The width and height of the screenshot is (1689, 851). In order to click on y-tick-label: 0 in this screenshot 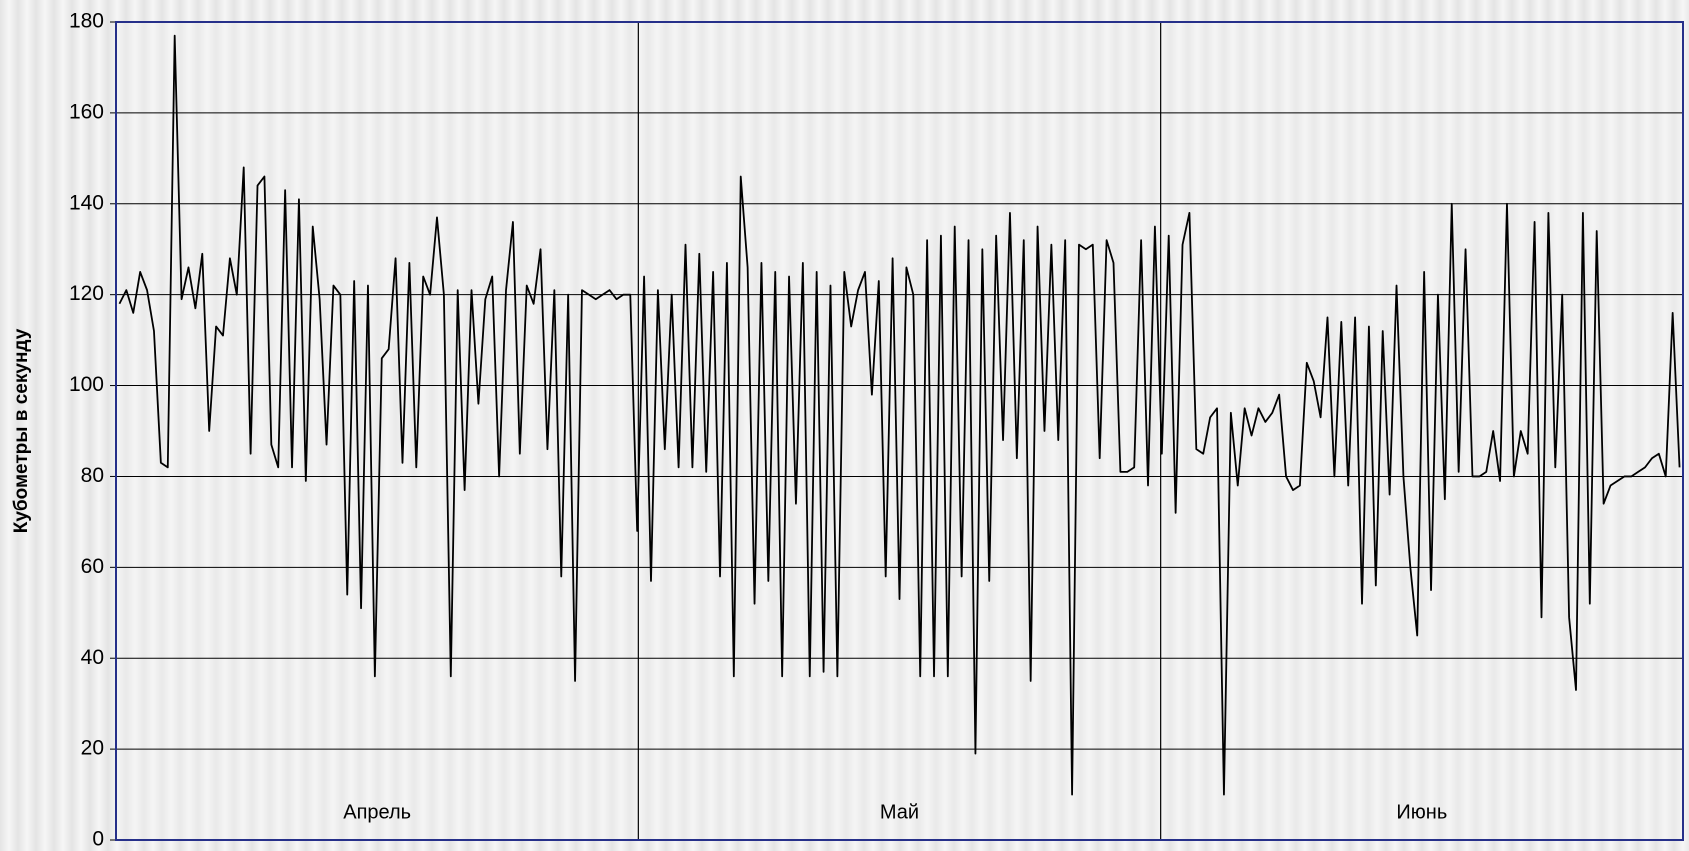, I will do `click(98, 839)`.